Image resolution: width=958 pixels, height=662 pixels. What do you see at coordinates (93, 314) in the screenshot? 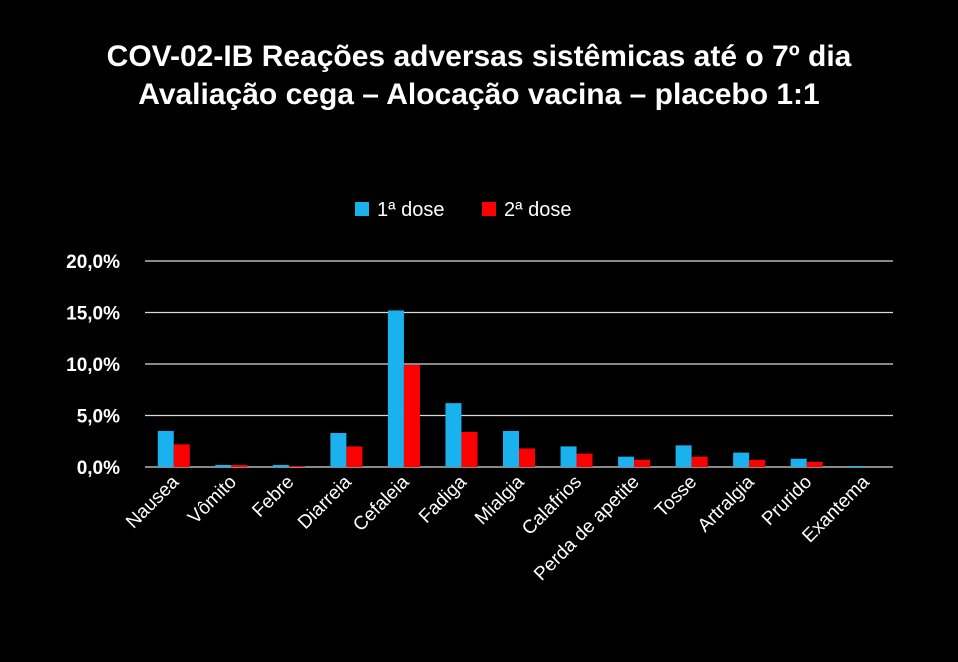
I see `y-tick-label: 15,0%` at bounding box center [93, 314].